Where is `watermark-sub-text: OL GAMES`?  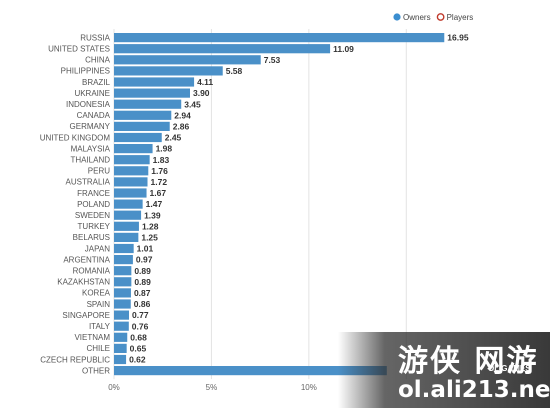
watermark-sub-text: OL GAMES is located at coordinates (509, 368).